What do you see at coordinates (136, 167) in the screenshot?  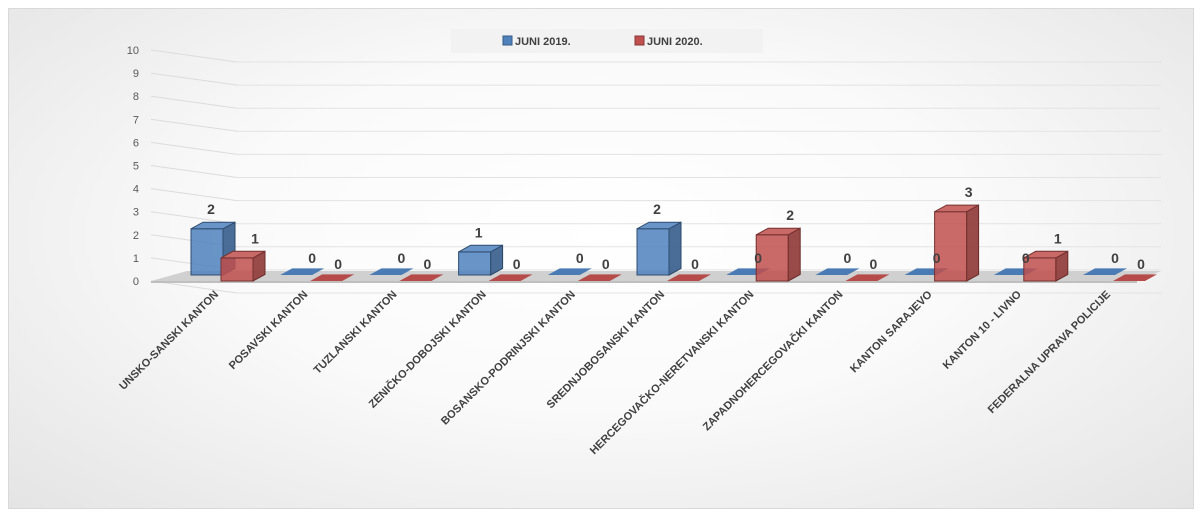 I see `y-tick-label: 5` at bounding box center [136, 167].